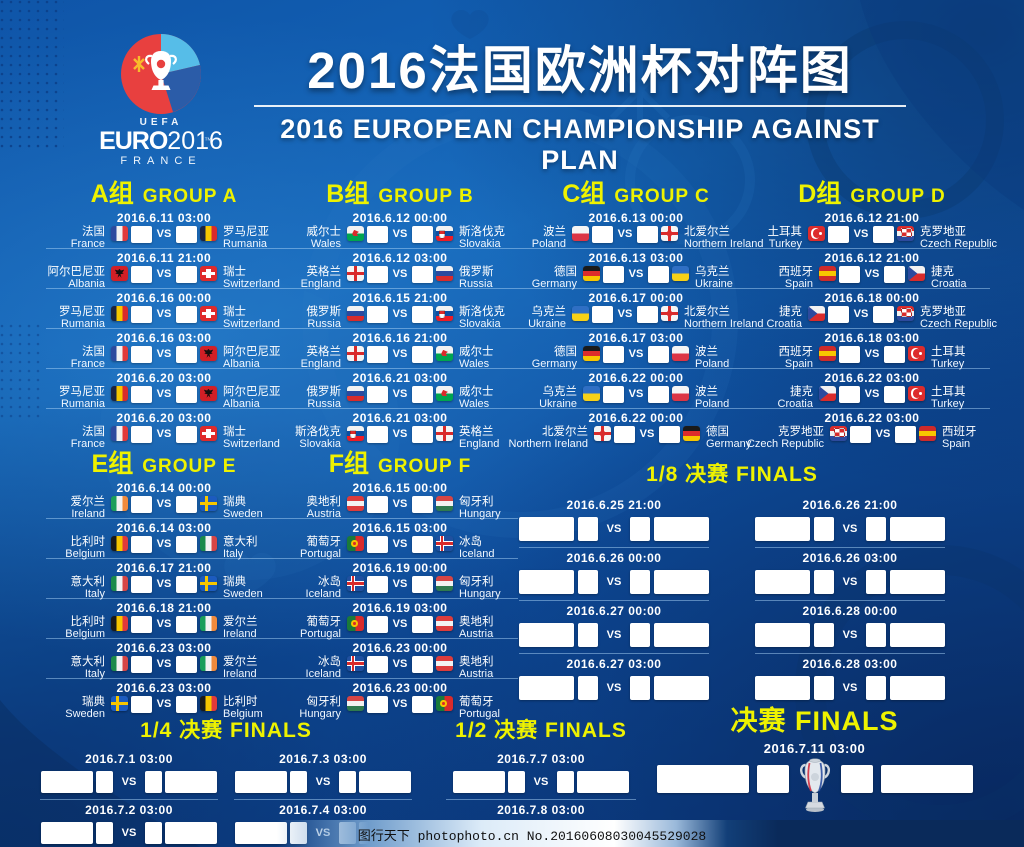 The width and height of the screenshot is (1024, 847). Describe the element at coordinates (400, 338) in the screenshot. I see `match-date: 2016.6.16 21:00` at that location.